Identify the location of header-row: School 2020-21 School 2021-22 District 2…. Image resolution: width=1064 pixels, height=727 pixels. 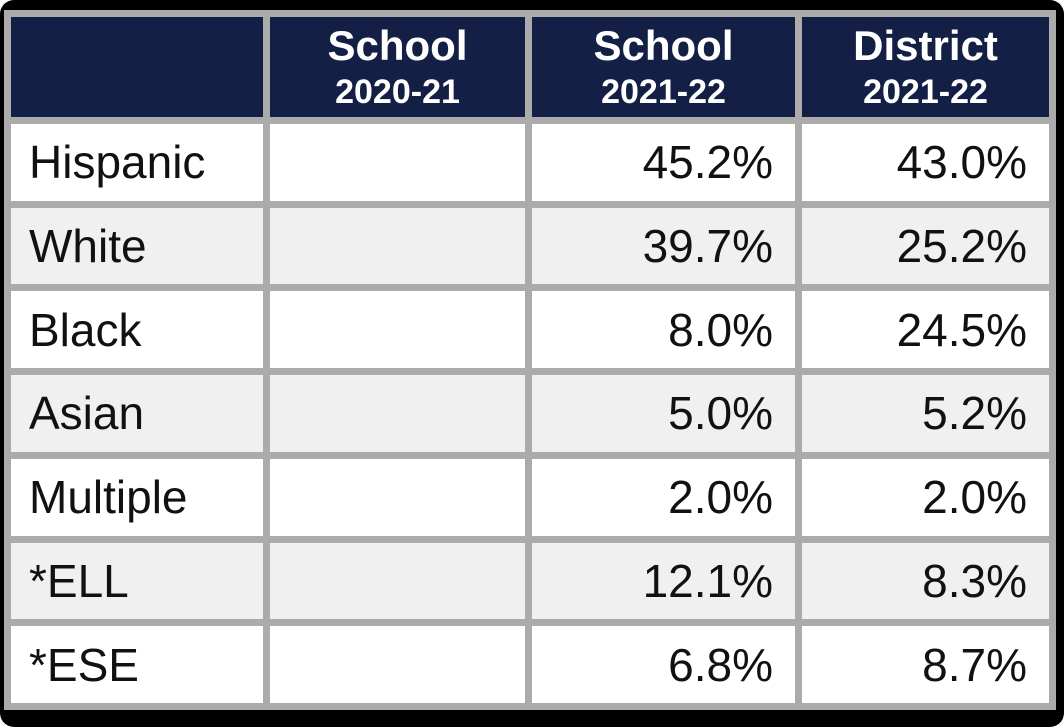
(530, 67).